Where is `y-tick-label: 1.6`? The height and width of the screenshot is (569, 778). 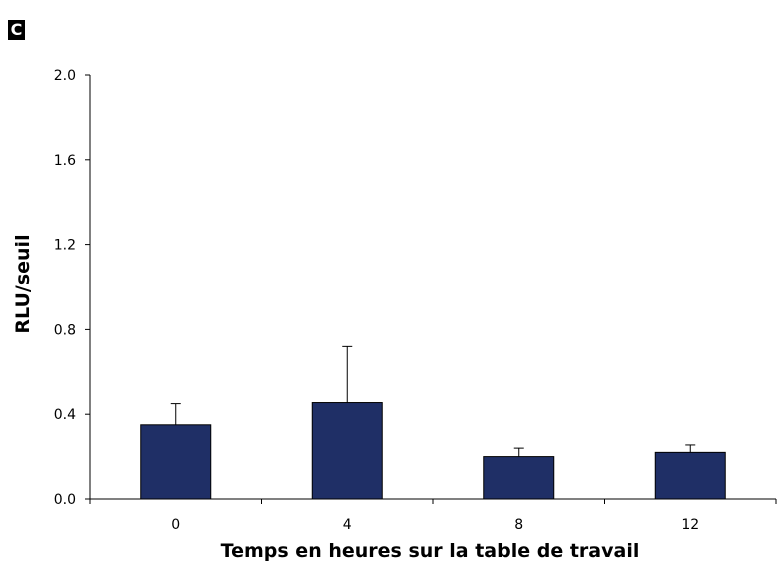 y-tick-label: 1.6 is located at coordinates (65, 161).